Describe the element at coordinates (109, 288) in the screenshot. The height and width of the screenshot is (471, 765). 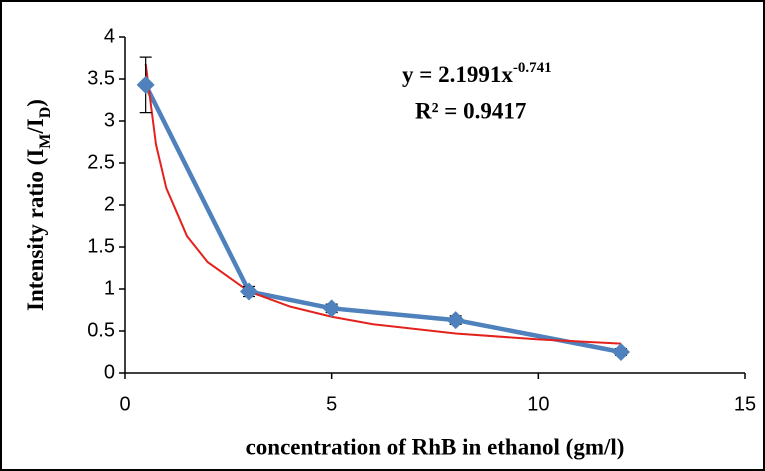
I see `y-tick-label: 1` at that location.